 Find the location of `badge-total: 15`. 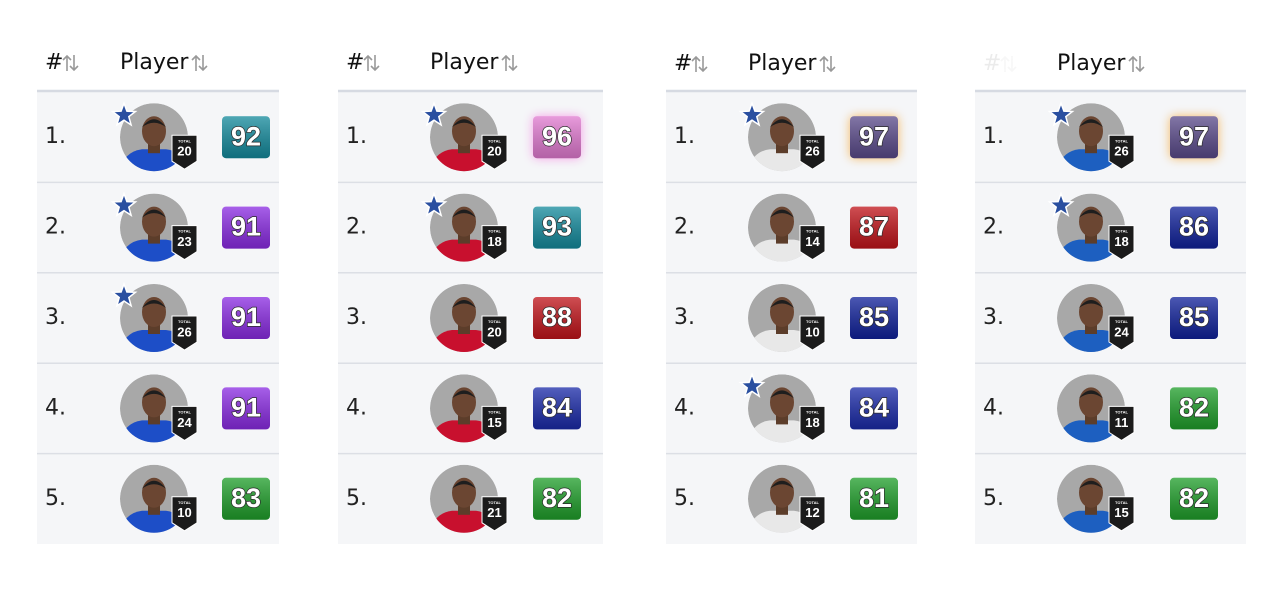

badge-total: 15 is located at coordinates (494, 422).